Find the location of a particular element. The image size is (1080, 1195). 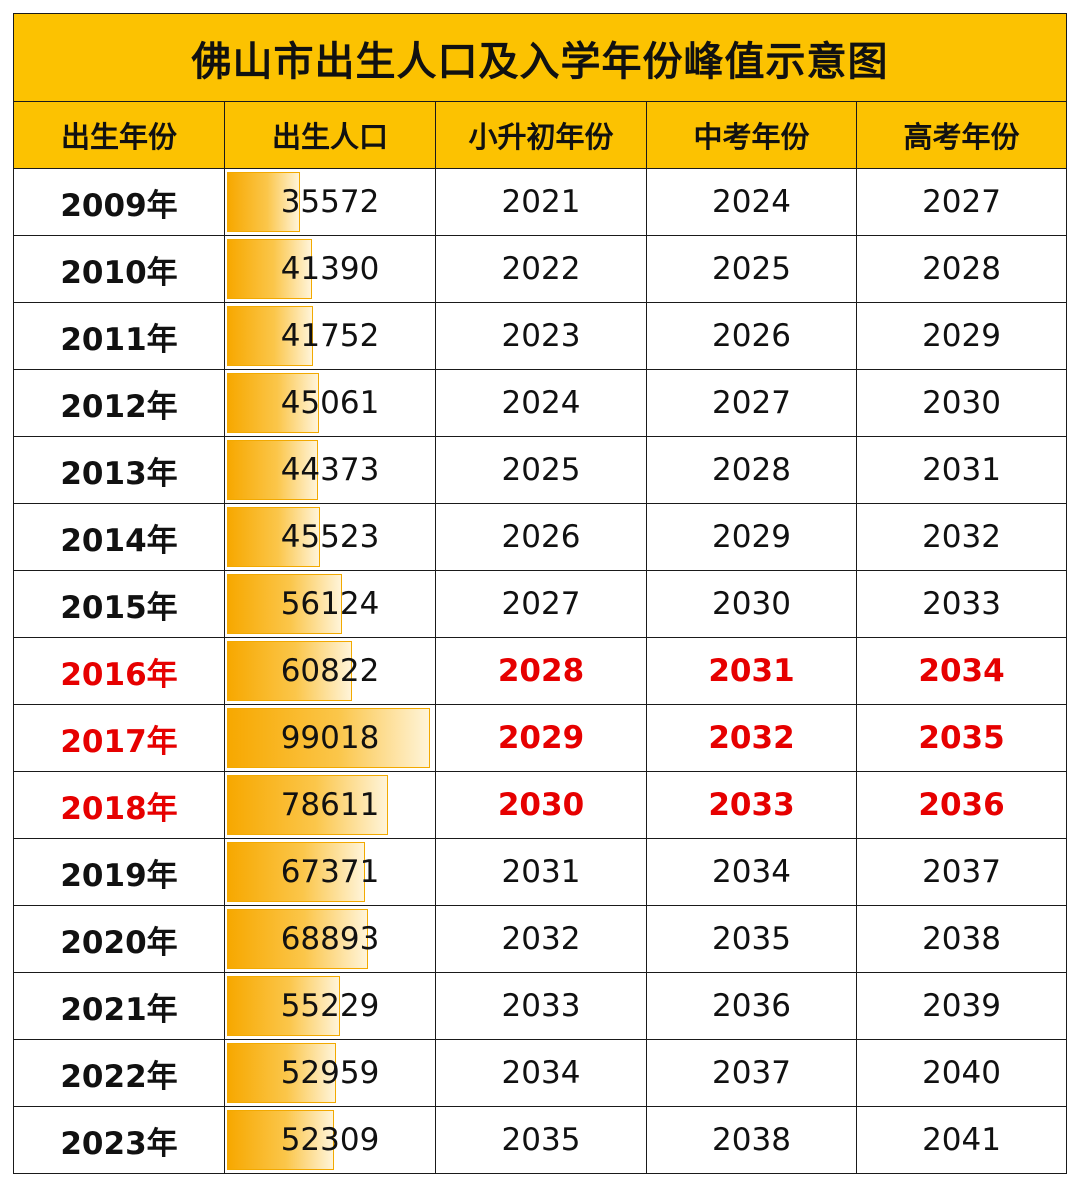

birth-year-cell: 2017年 is located at coordinates (119, 738).